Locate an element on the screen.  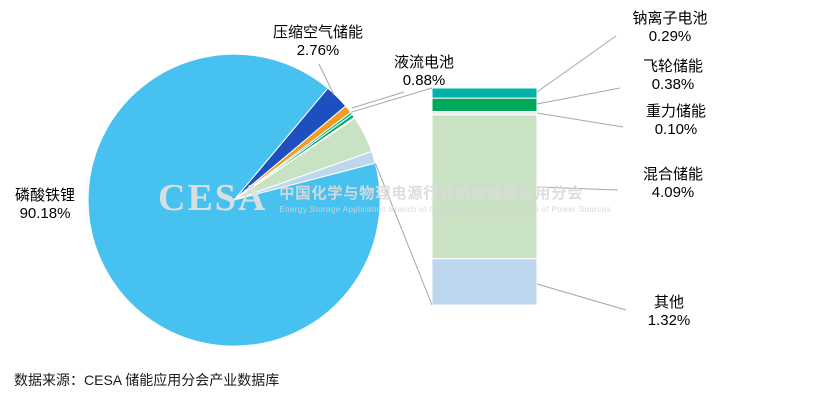
slice-label-sodium-ion: 钠离子电池 0.29% is located at coordinates (670, 28).